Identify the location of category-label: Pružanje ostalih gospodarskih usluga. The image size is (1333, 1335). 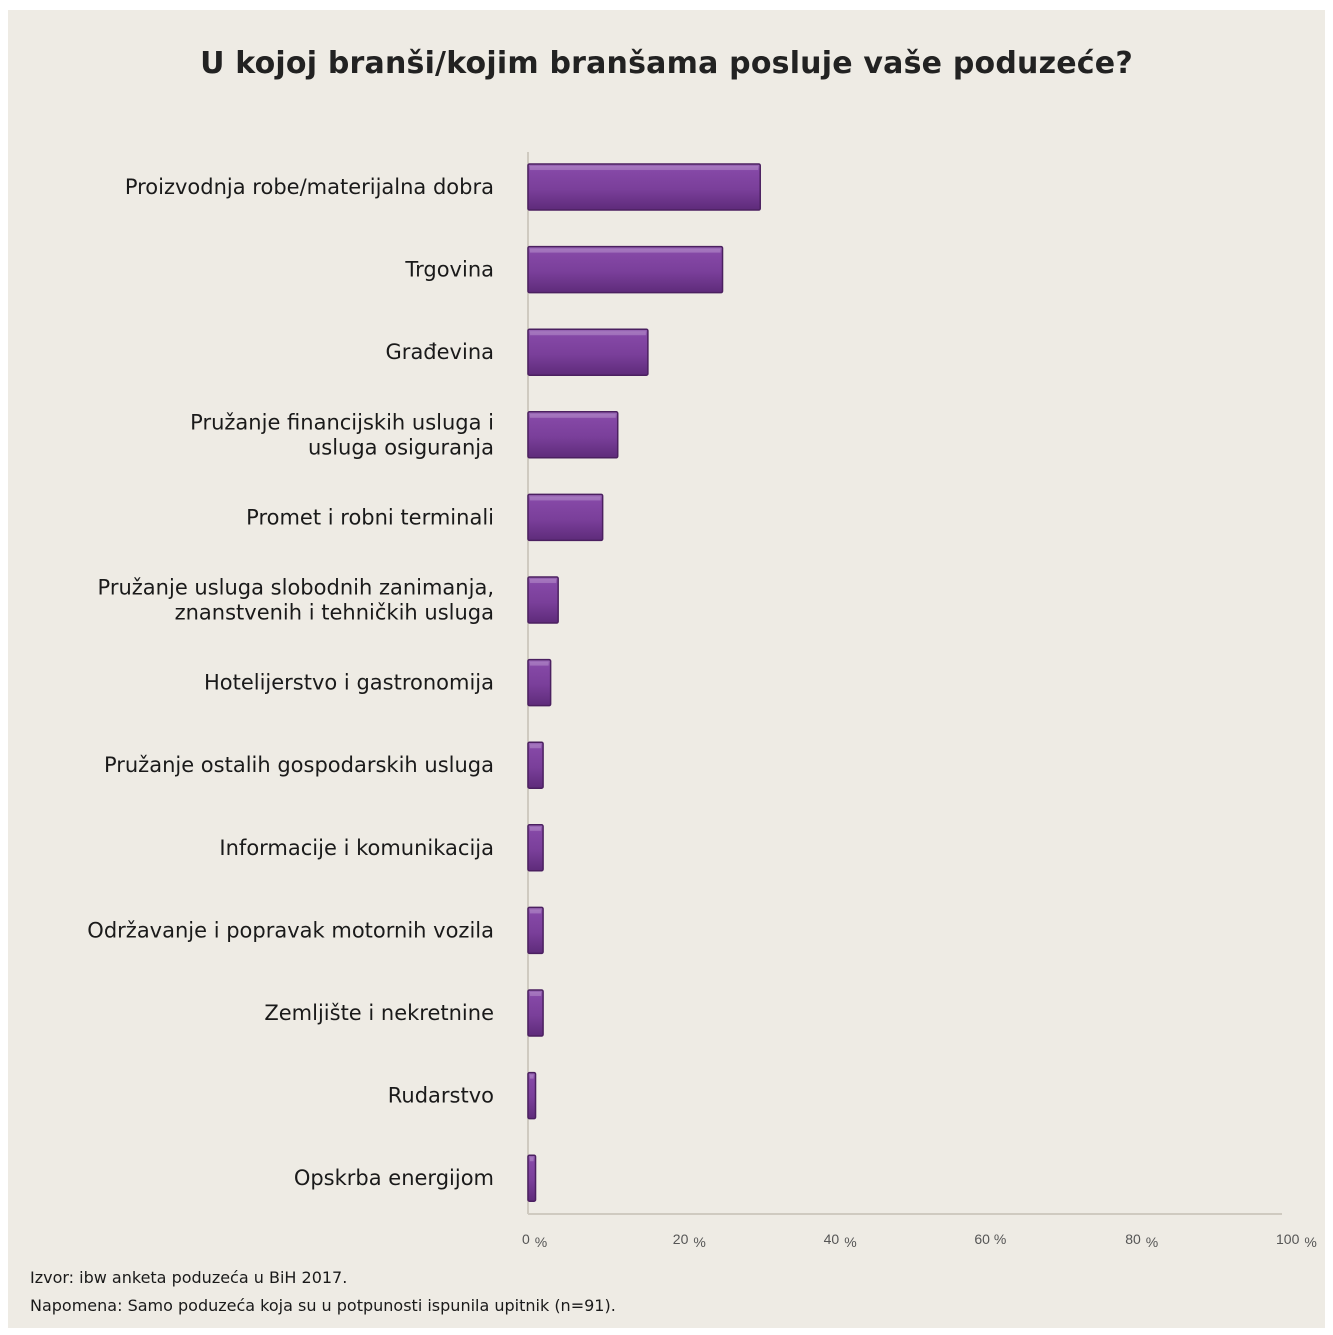
(299, 765).